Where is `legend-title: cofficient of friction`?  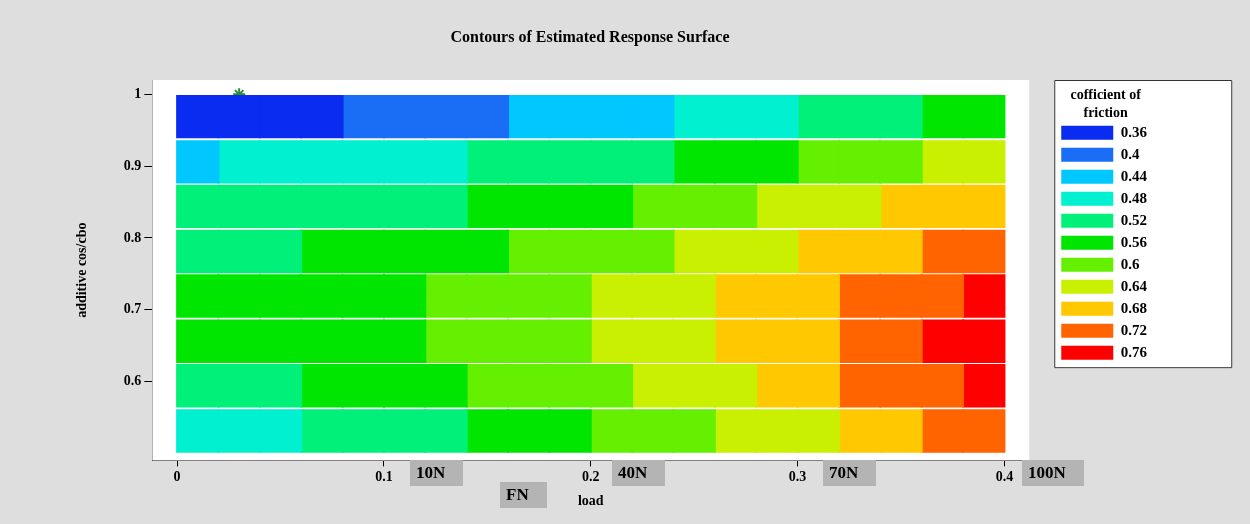
legend-title: cofficient of friction is located at coordinates (1106, 103).